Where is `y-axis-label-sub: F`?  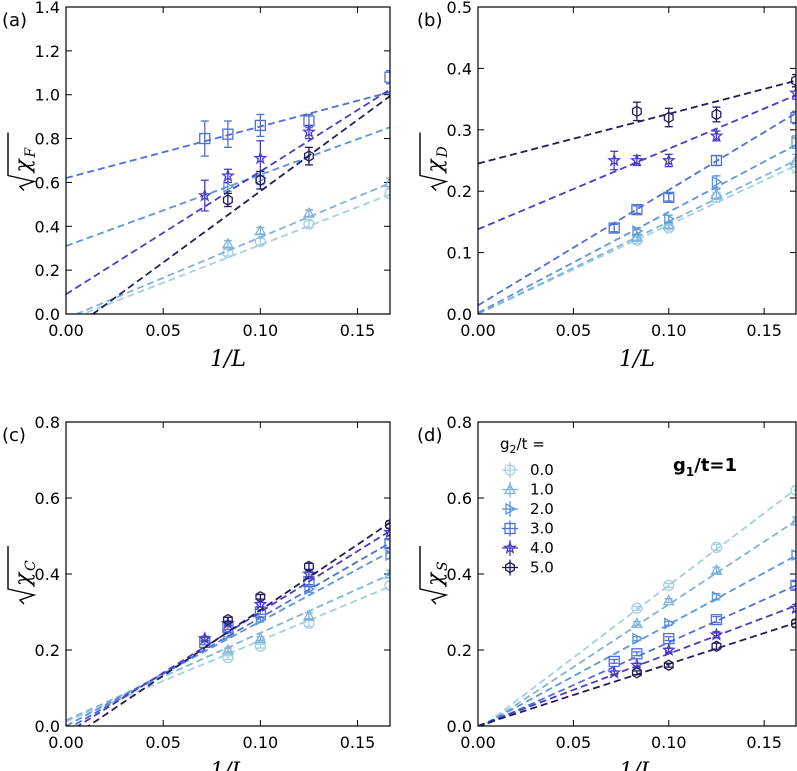
y-axis-label-sub: F is located at coordinates (31, 153).